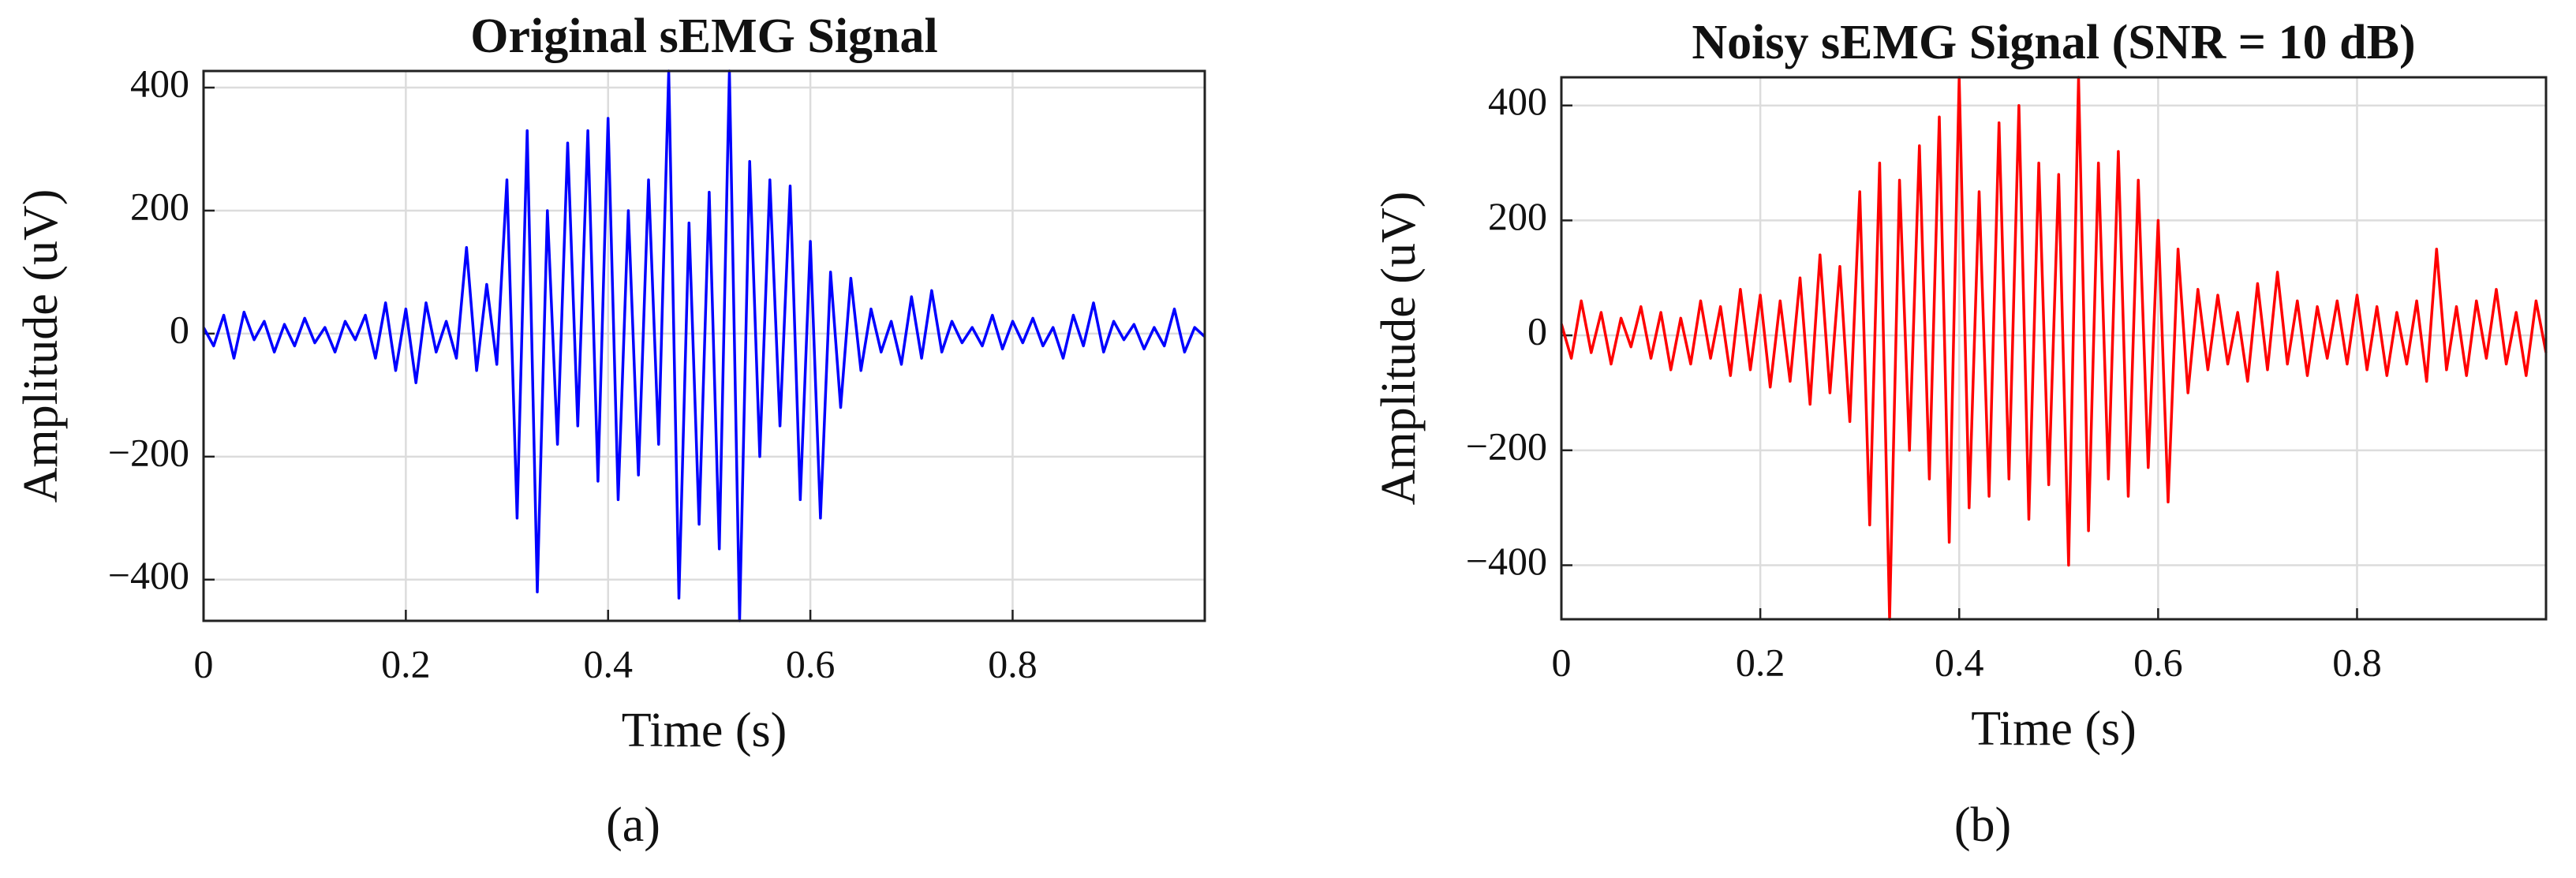 Image resolution: width=2576 pixels, height=878 pixels. What do you see at coordinates (1982, 825) in the screenshot?
I see `subfigure-label: (b)` at bounding box center [1982, 825].